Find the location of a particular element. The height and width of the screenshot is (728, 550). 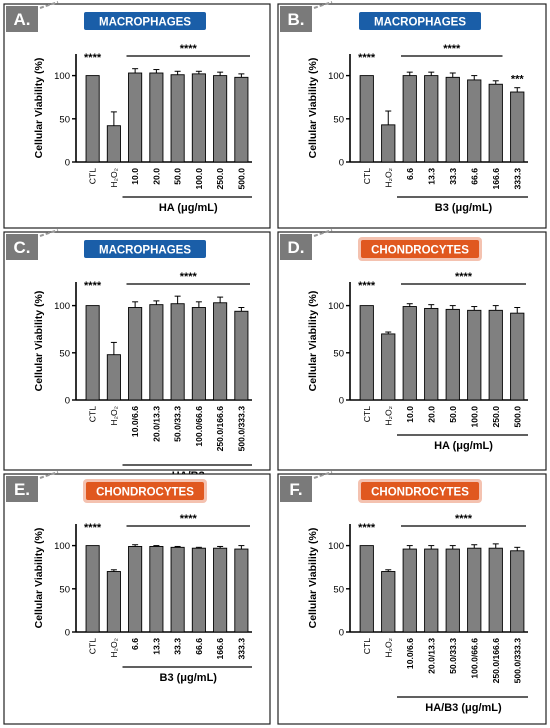

category-label: 50.0 is located at coordinates (178, 176).